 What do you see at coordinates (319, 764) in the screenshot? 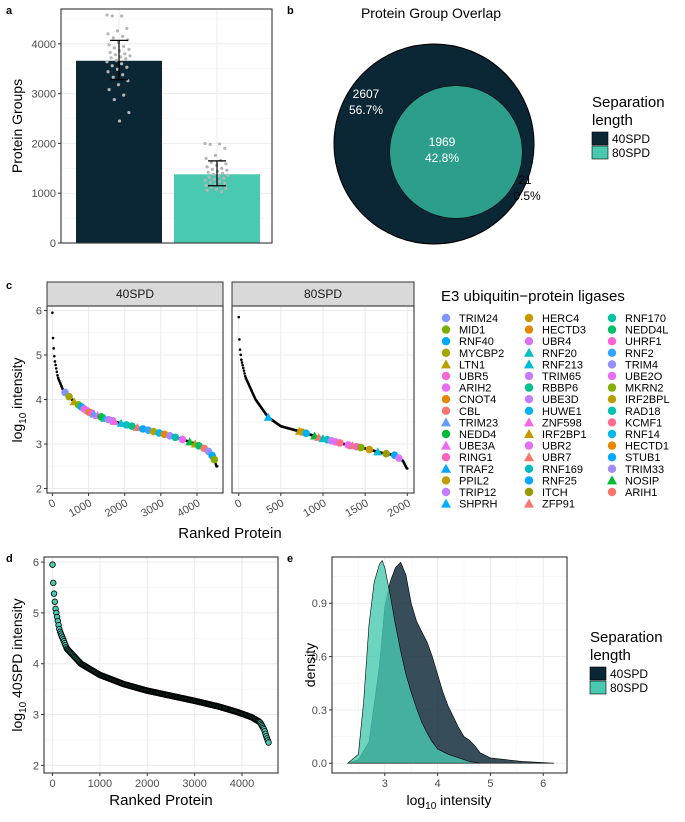
I see `y-tick-label: 0.0` at bounding box center [319, 764].